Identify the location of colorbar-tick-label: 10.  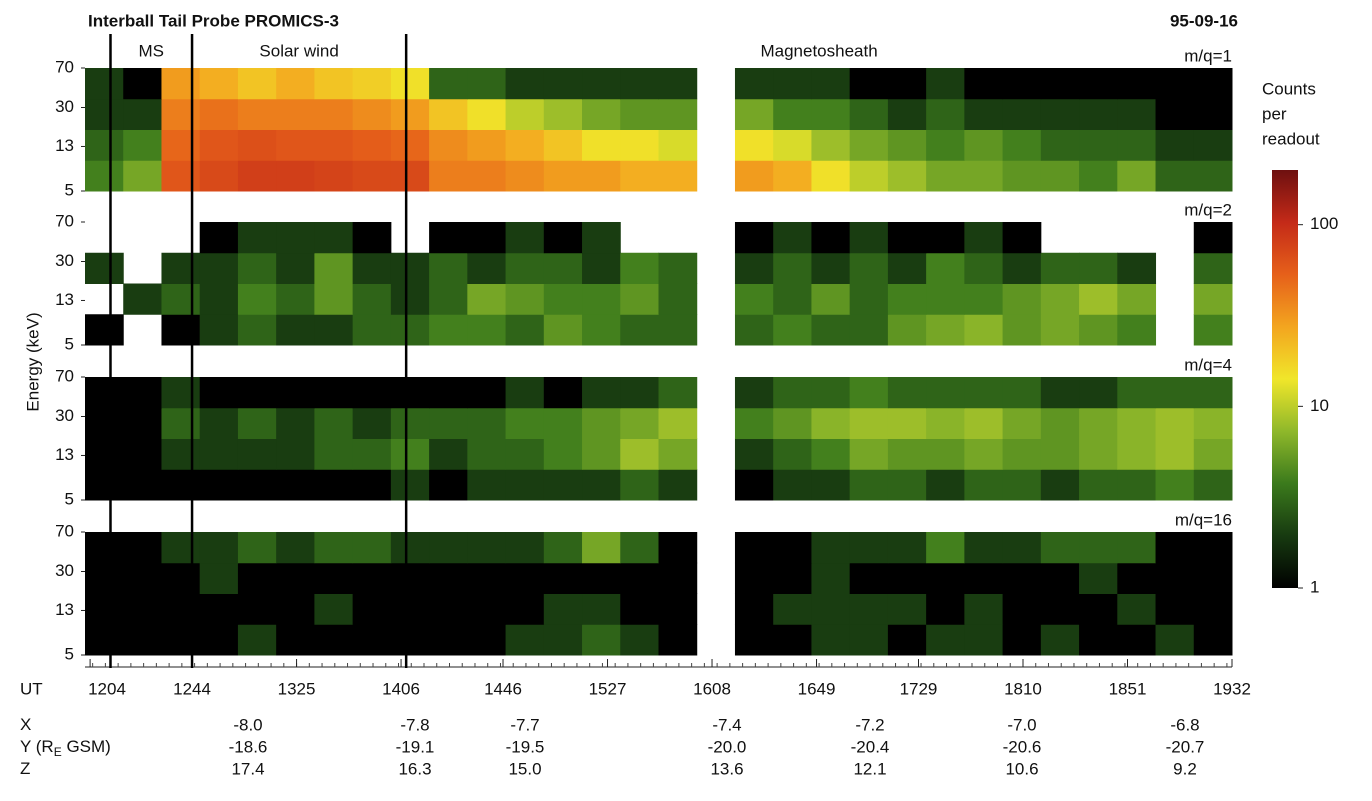
(1319, 405).